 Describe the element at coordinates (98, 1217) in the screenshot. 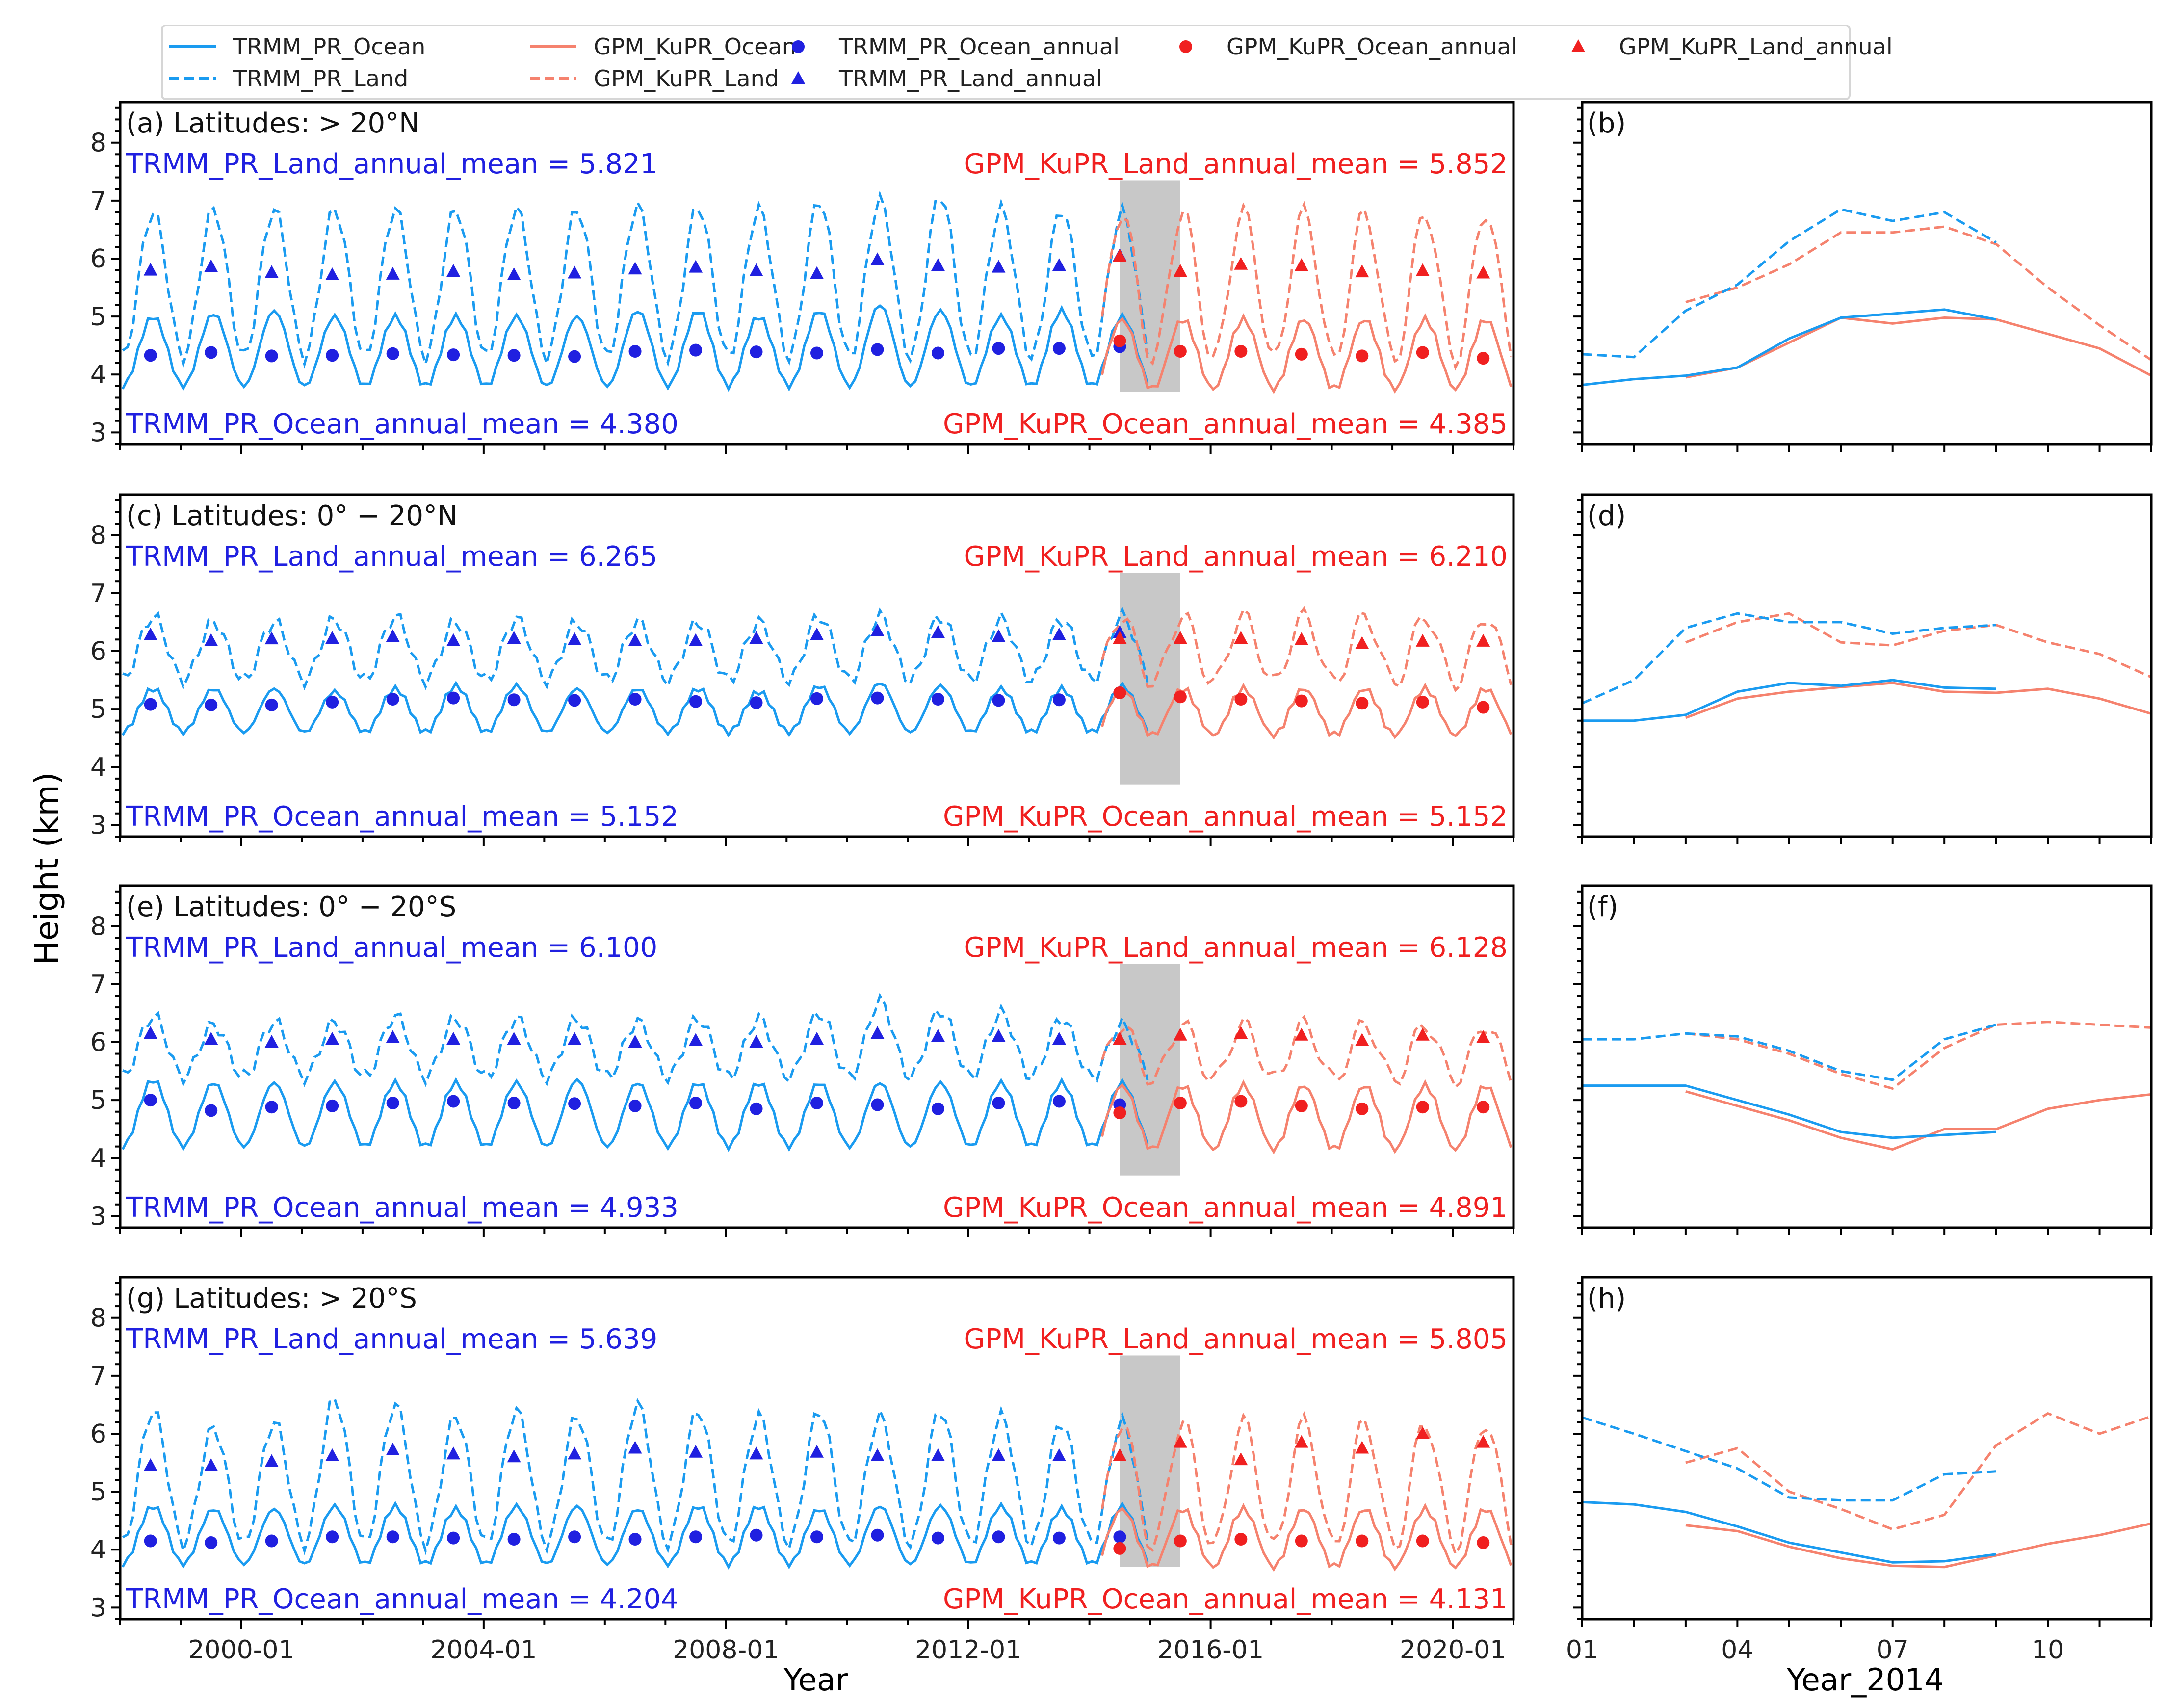

I see `y-tick-label: 3` at that location.